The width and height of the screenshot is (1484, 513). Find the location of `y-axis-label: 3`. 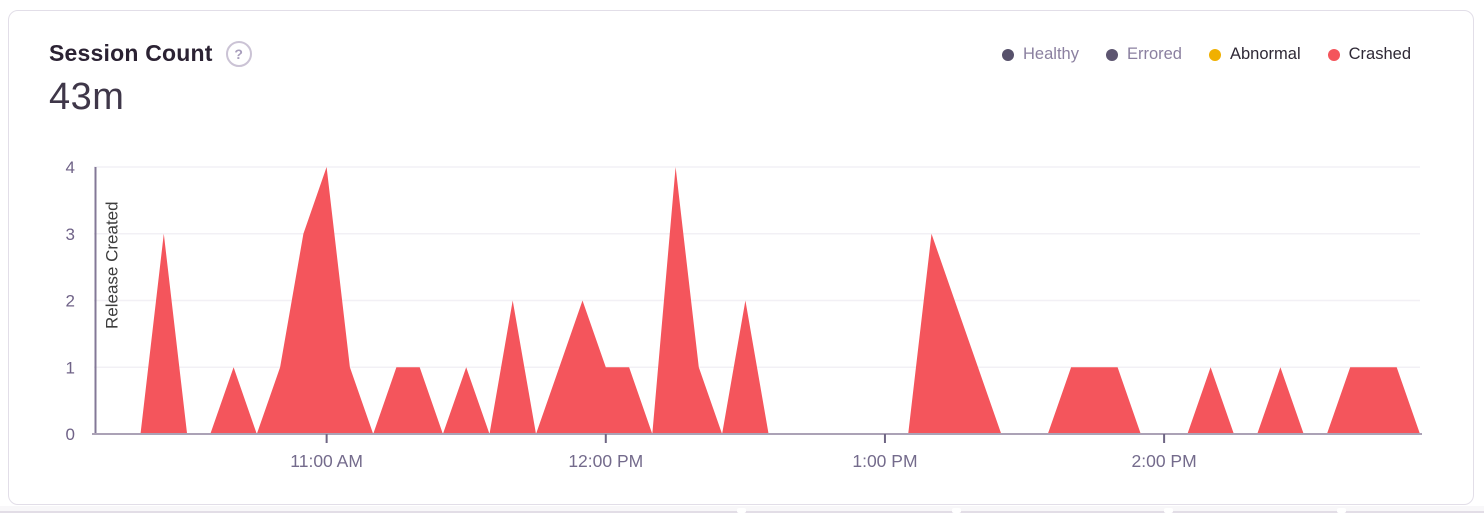

y-axis-label: 3 is located at coordinates (70, 234).